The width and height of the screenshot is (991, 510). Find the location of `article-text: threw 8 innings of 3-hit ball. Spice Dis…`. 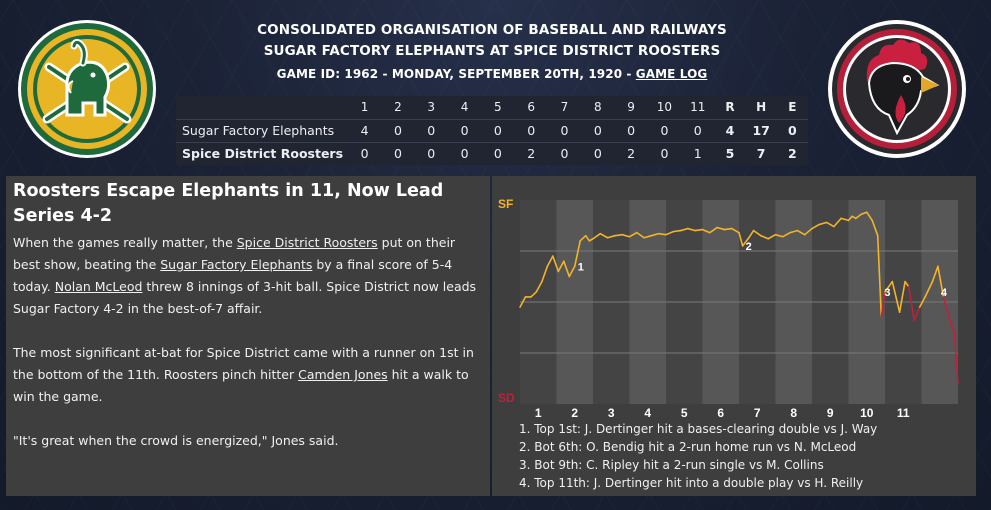

article-text: threw 8 innings of 3-hit ball. Spice Dis… is located at coordinates (245, 297).